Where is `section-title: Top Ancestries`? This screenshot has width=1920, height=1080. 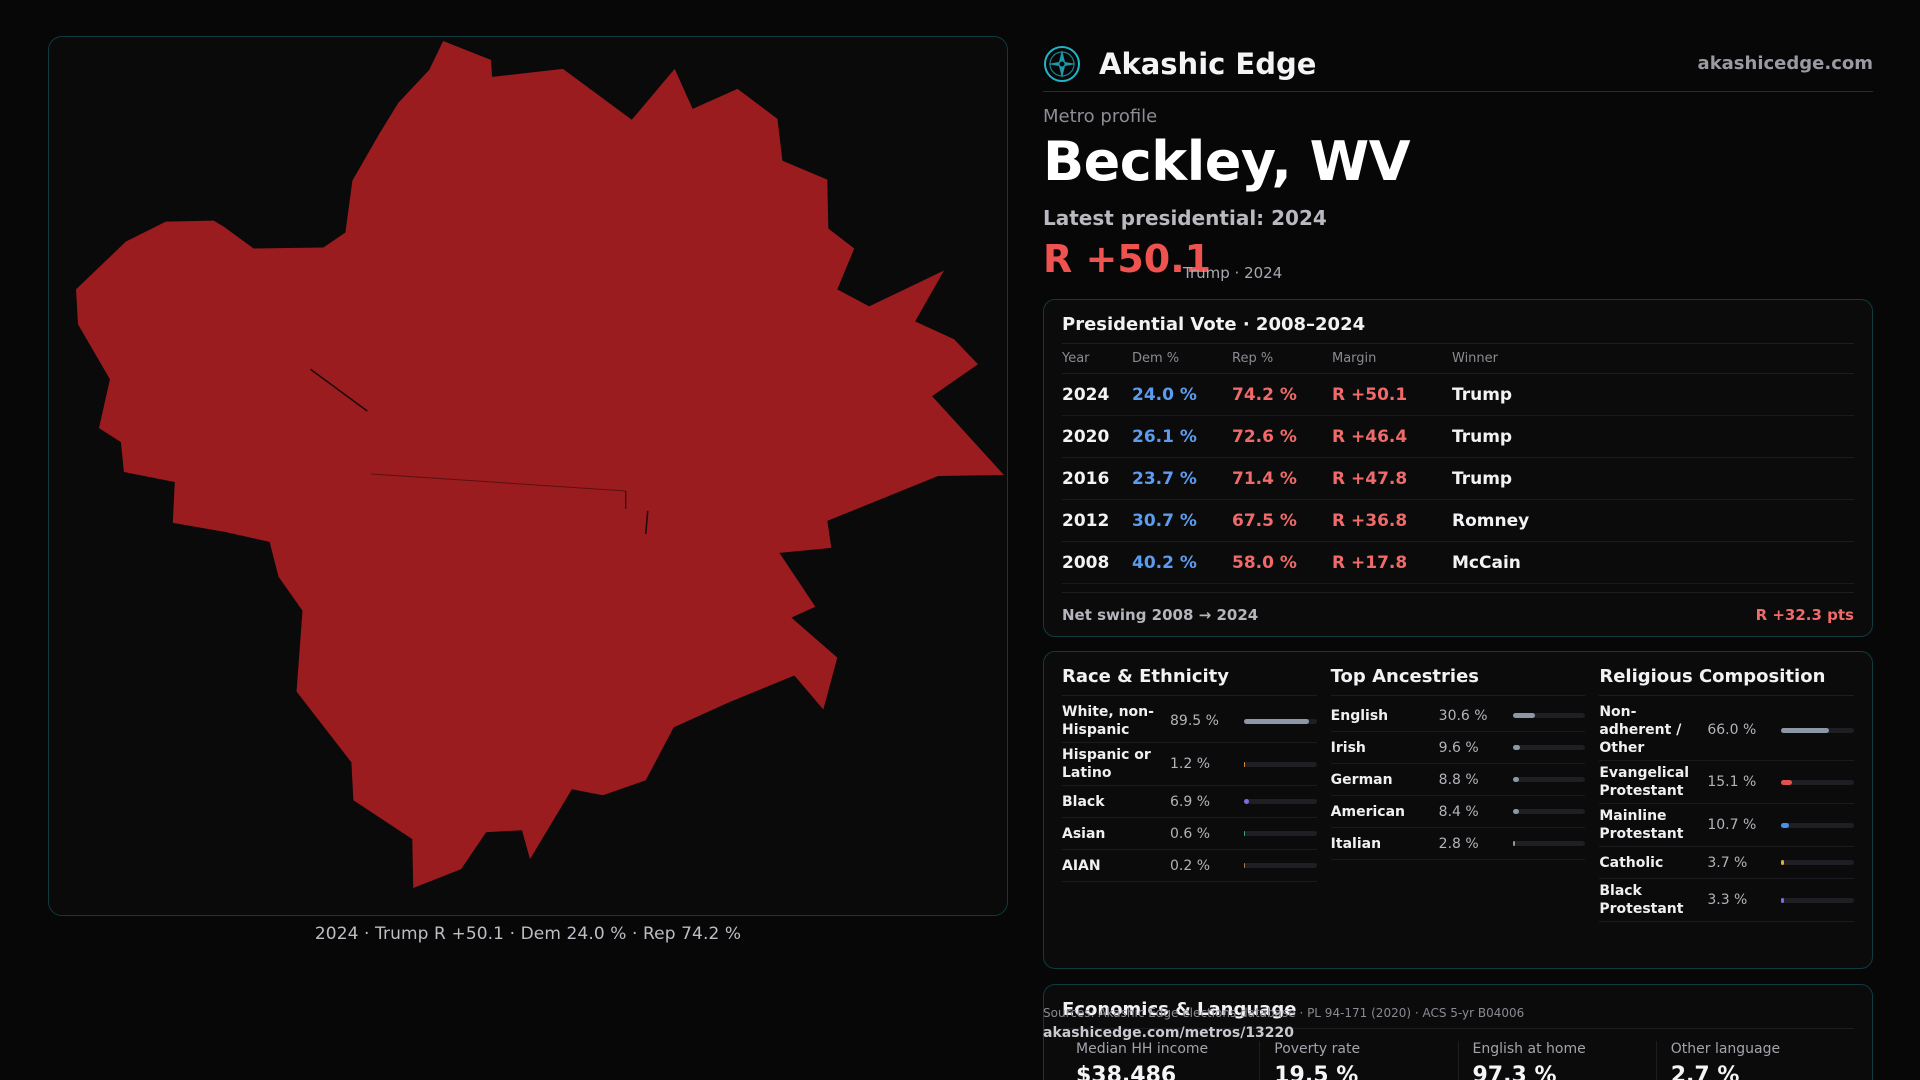
section-title: Top Ancestries is located at coordinates (1458, 681).